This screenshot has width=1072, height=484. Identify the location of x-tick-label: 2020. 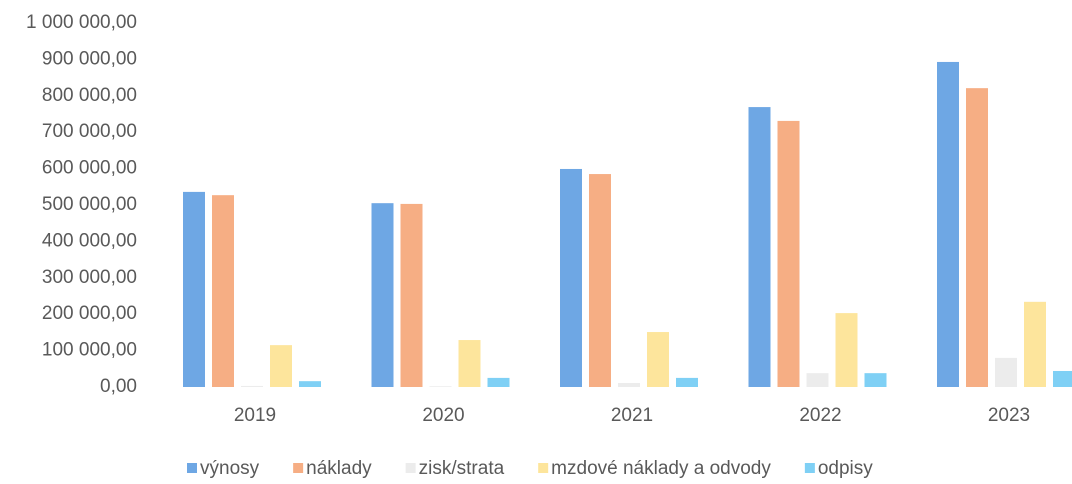
(443, 415).